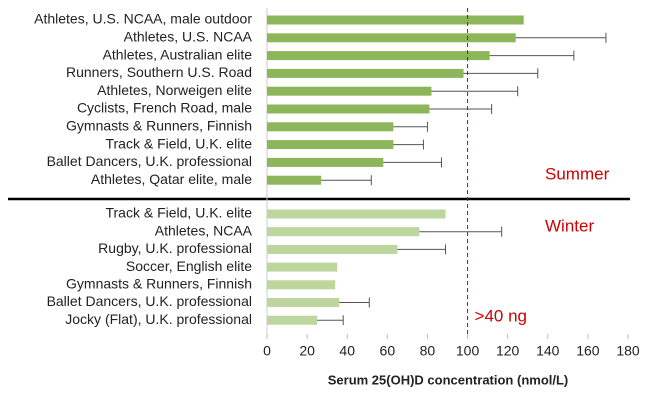  I want to click on y-tick-label: Athletes, Norweigen elite, so click(174, 90).